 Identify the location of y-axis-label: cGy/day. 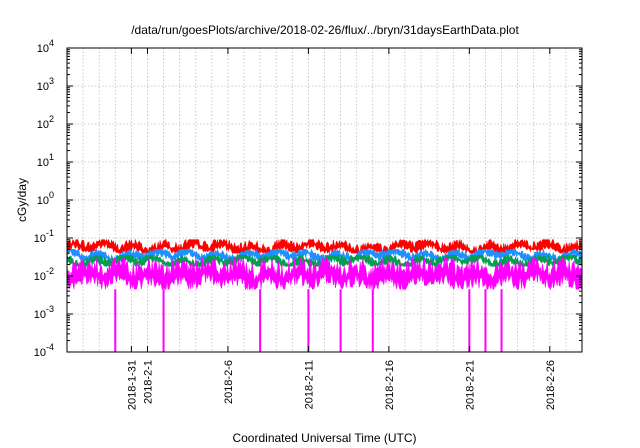
(22, 200).